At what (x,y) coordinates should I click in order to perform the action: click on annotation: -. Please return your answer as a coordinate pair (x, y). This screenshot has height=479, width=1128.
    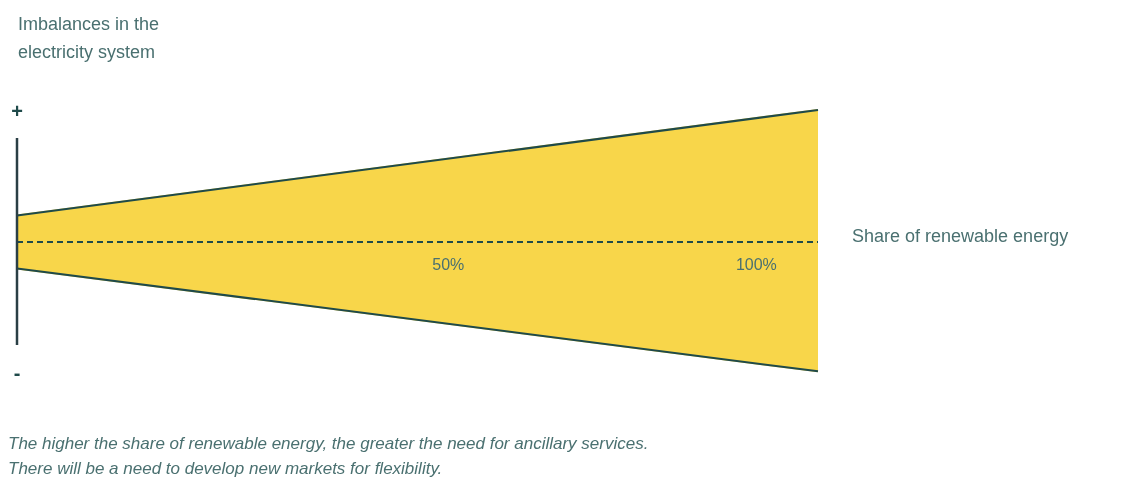
    Looking at the image, I should click on (17, 373).